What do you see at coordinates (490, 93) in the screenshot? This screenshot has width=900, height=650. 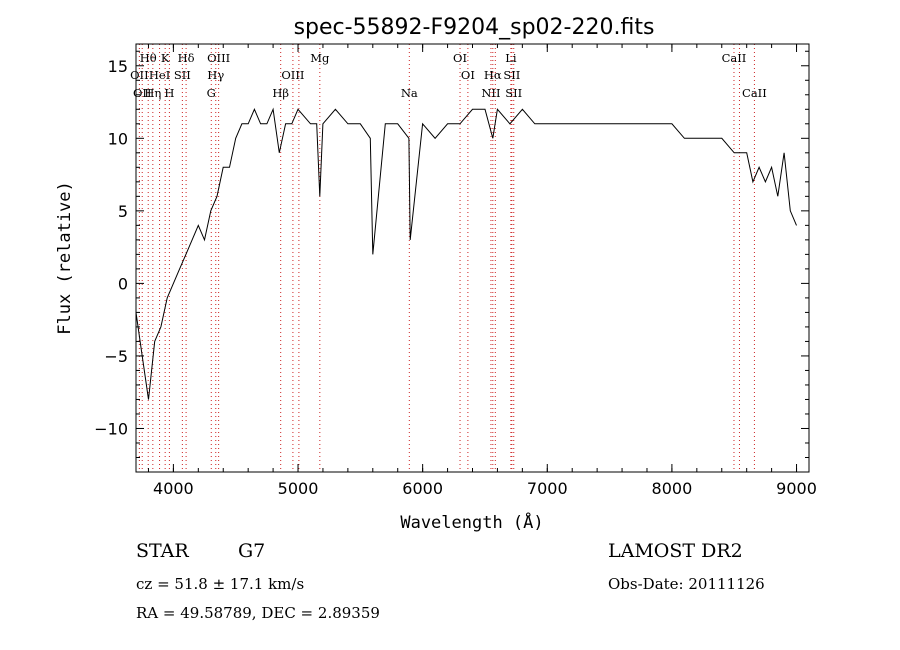 I see `spectral-line-label: NII` at bounding box center [490, 93].